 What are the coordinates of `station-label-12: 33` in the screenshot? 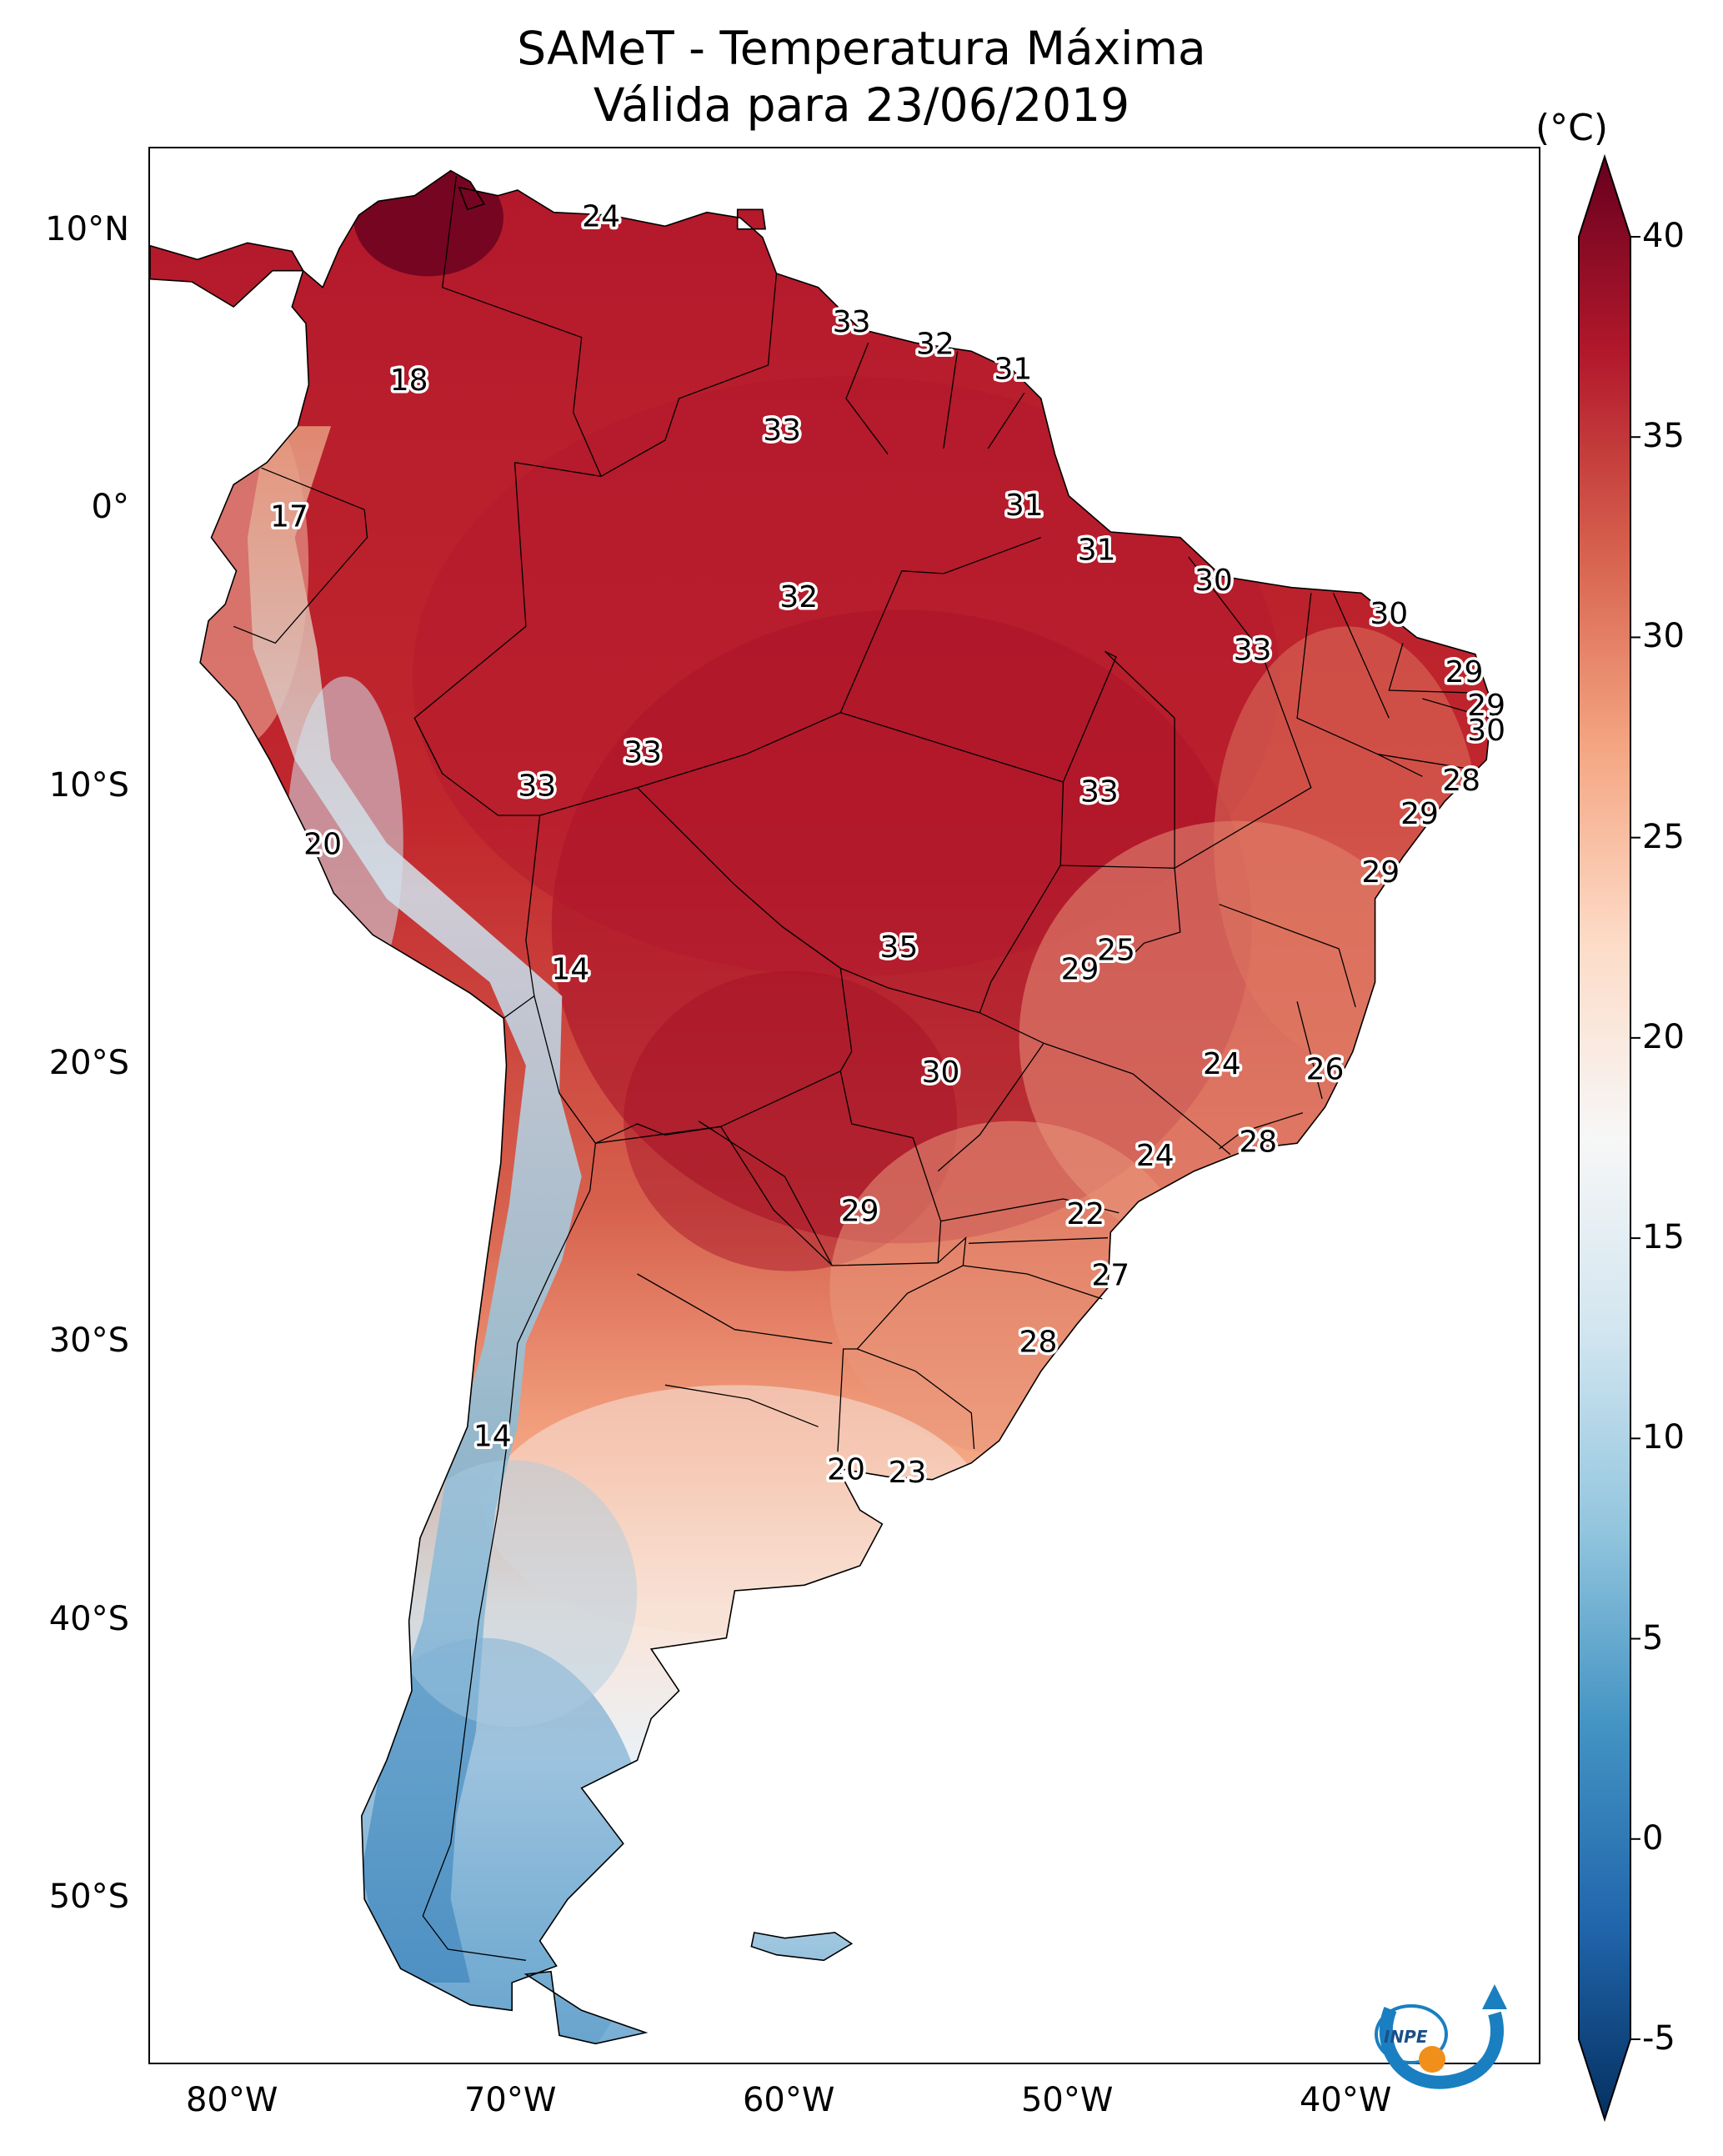 It's located at (1253, 650).